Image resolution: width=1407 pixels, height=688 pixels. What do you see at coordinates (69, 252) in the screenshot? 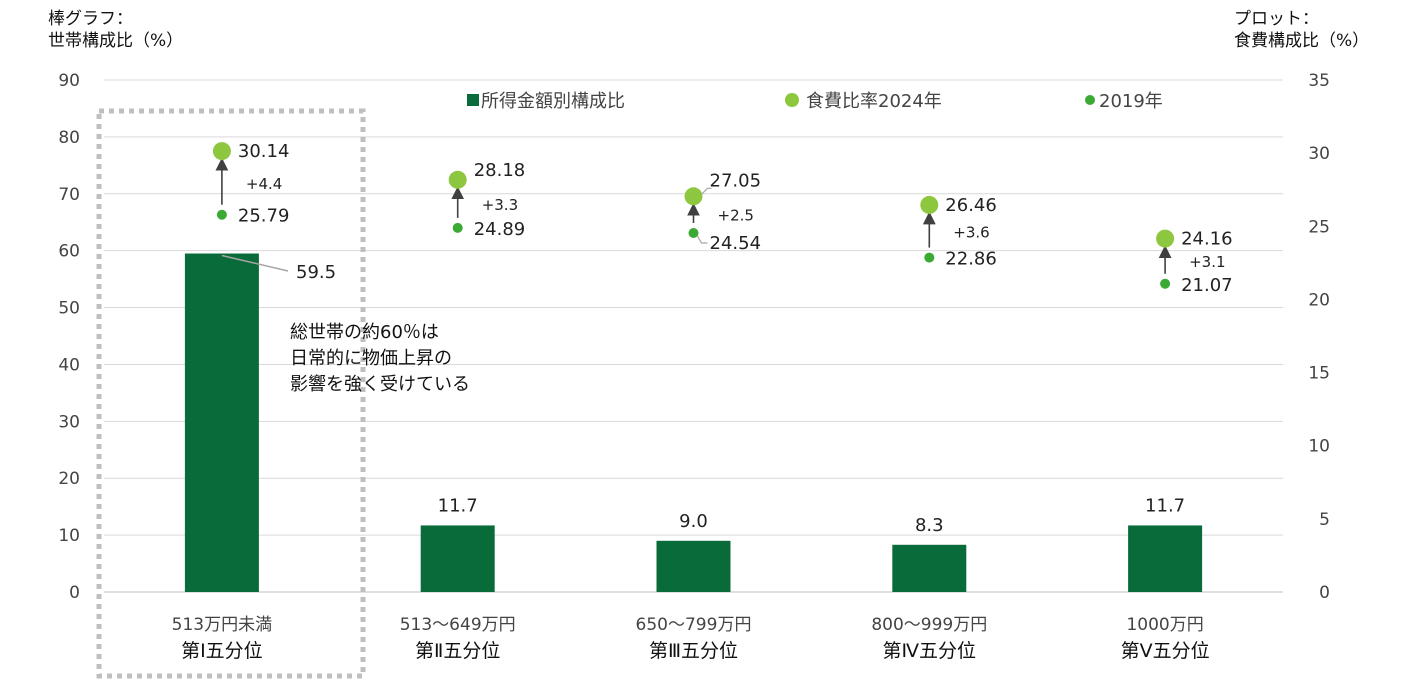
I see `left-tick-label: 60` at bounding box center [69, 252].